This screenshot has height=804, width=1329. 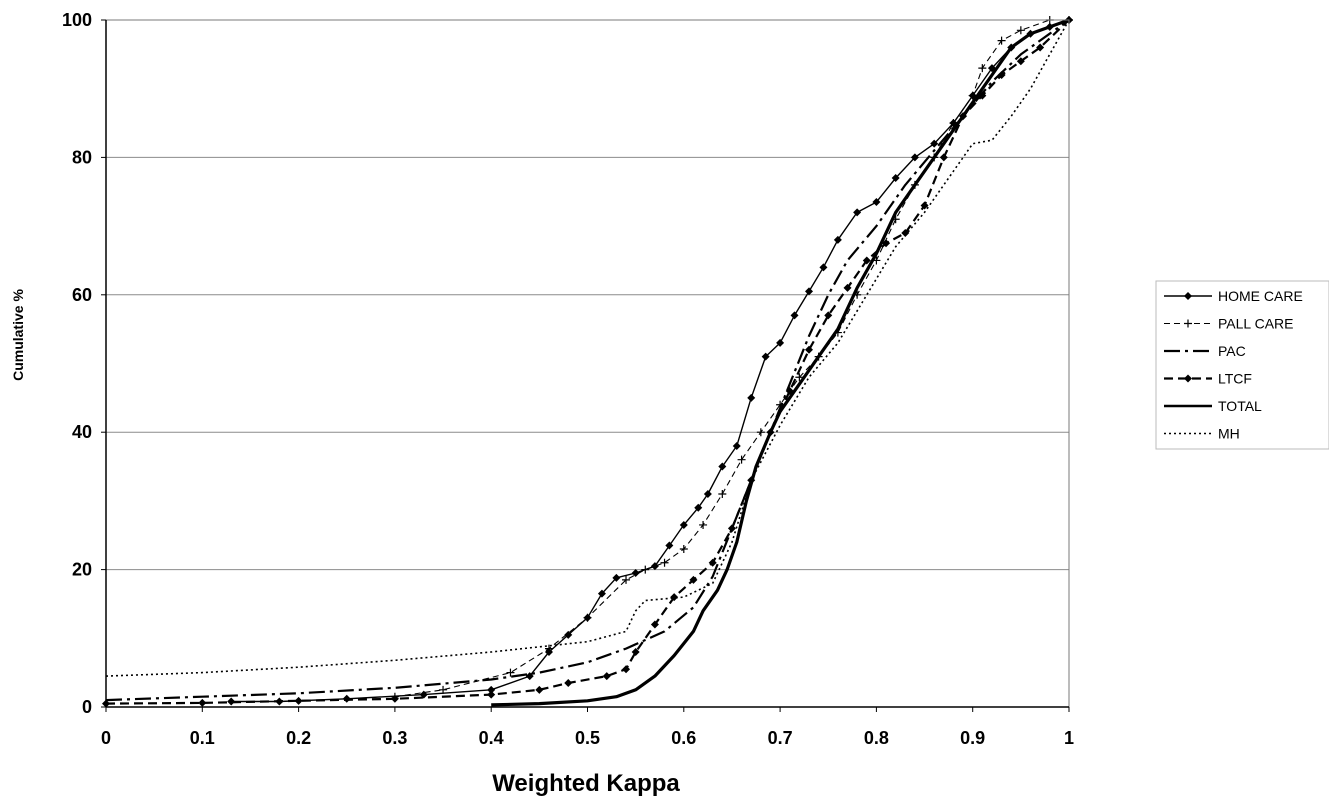 What do you see at coordinates (18, 335) in the screenshot?
I see `y-axis-title: Cumulative %` at bounding box center [18, 335].